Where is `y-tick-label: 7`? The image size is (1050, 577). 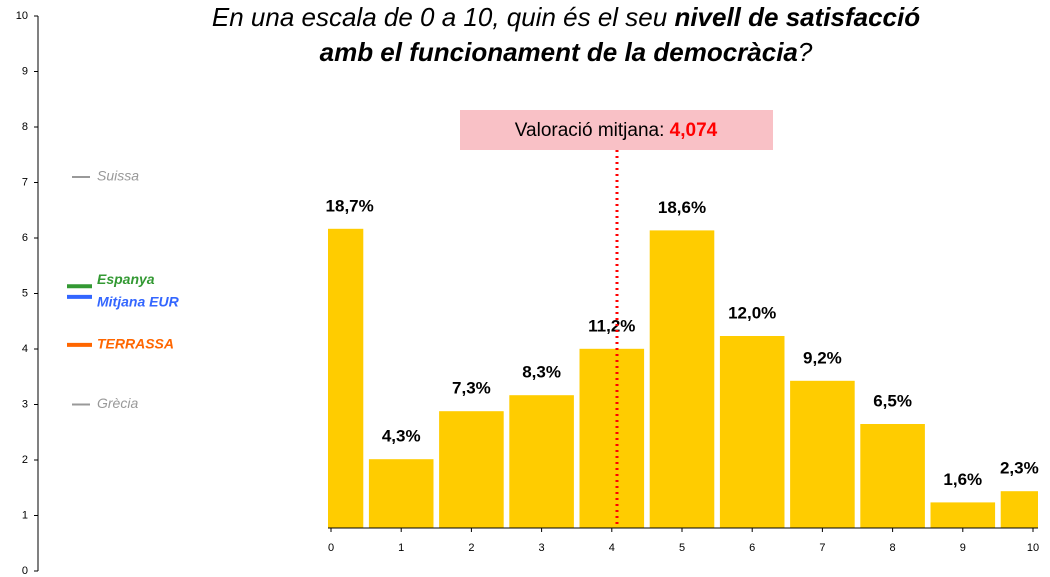 y-tick-label: 7 is located at coordinates (25, 182).